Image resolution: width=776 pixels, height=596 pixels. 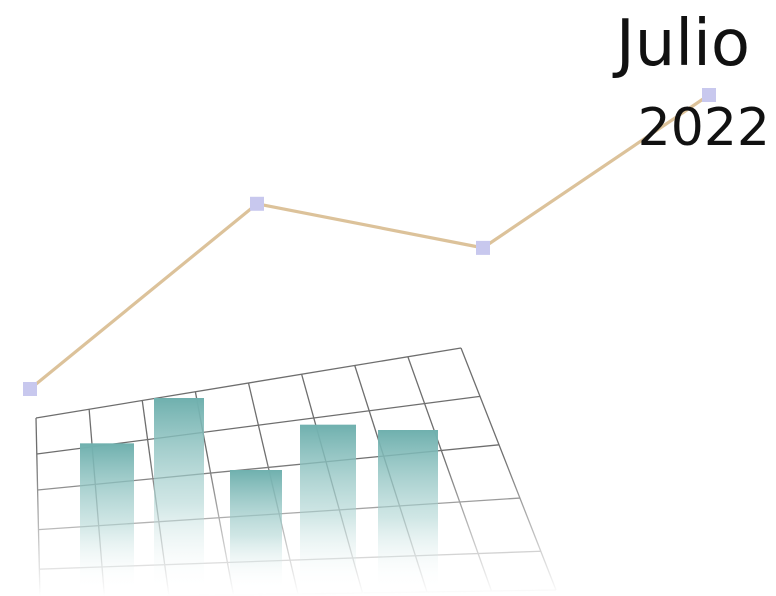 I want to click on chart-title: Julio, so click(x=682, y=44).